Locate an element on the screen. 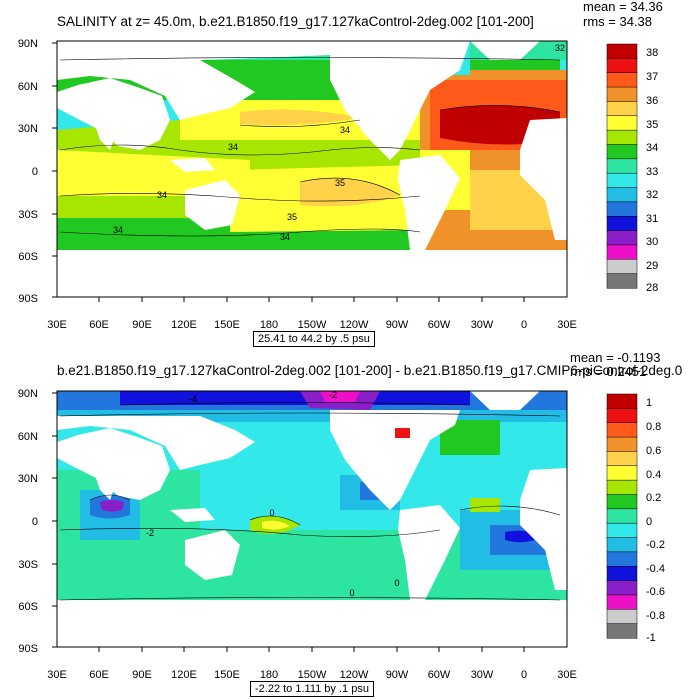  lon-tick-label: 90W is located at coordinates (397, 325).